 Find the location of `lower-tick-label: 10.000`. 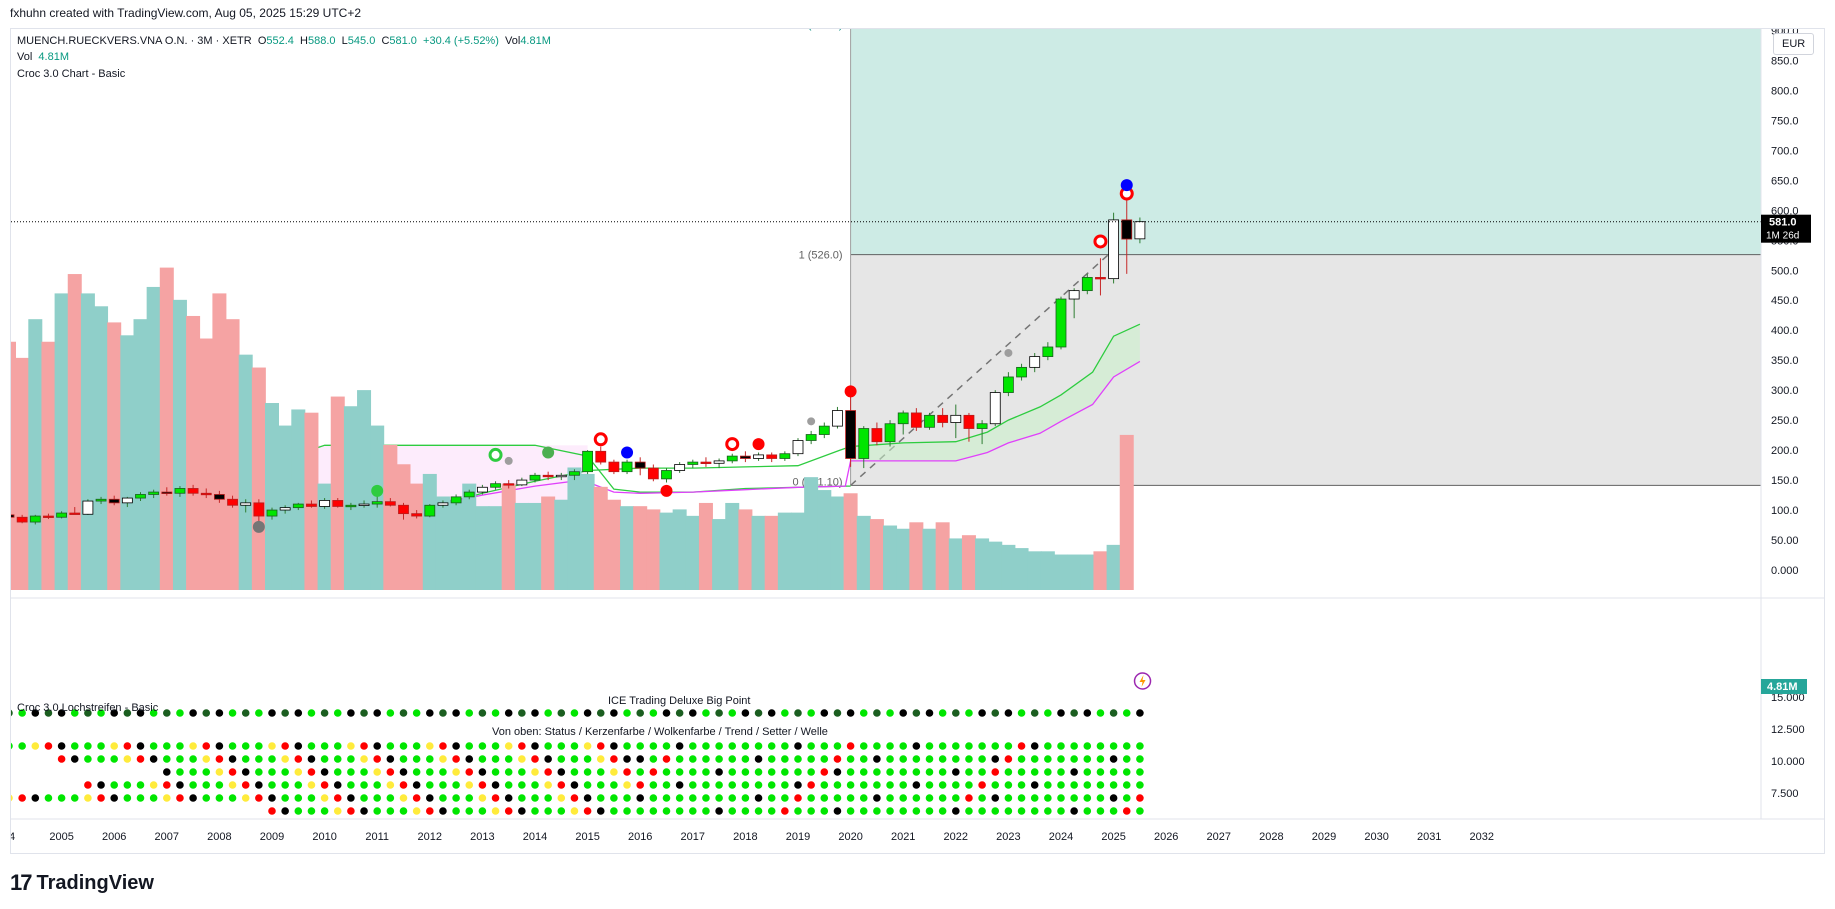

lower-tick-label: 10.000 is located at coordinates (1788, 762).